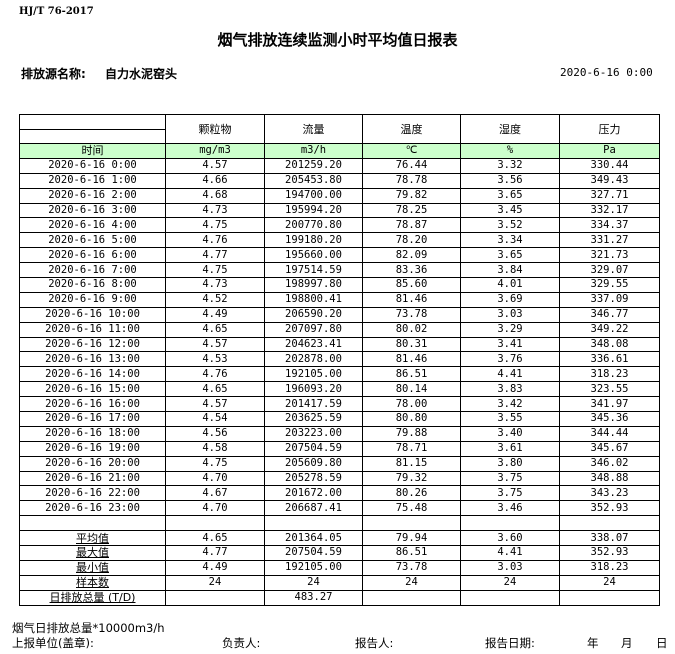 The height and width of the screenshot is (654, 675). I want to click on value-cell: 80.31, so click(411, 344).